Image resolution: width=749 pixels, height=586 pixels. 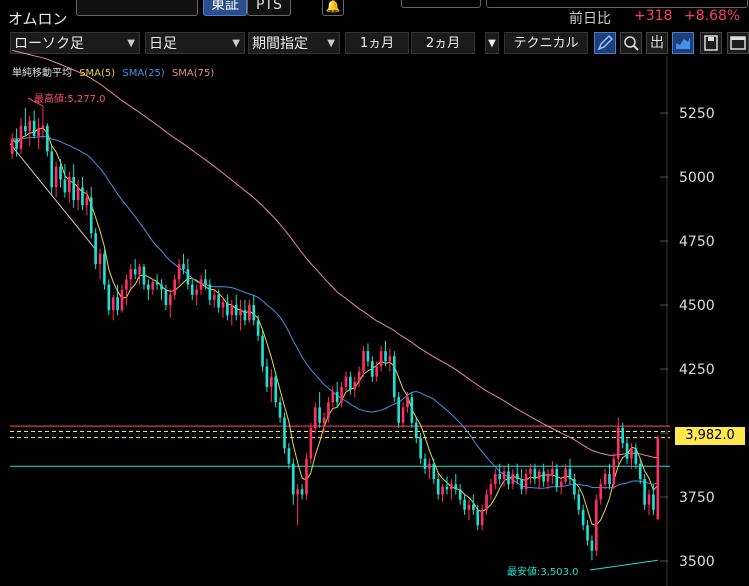 What do you see at coordinates (137, 8) in the screenshot?
I see `top-tab-placeholder` at bounding box center [137, 8].